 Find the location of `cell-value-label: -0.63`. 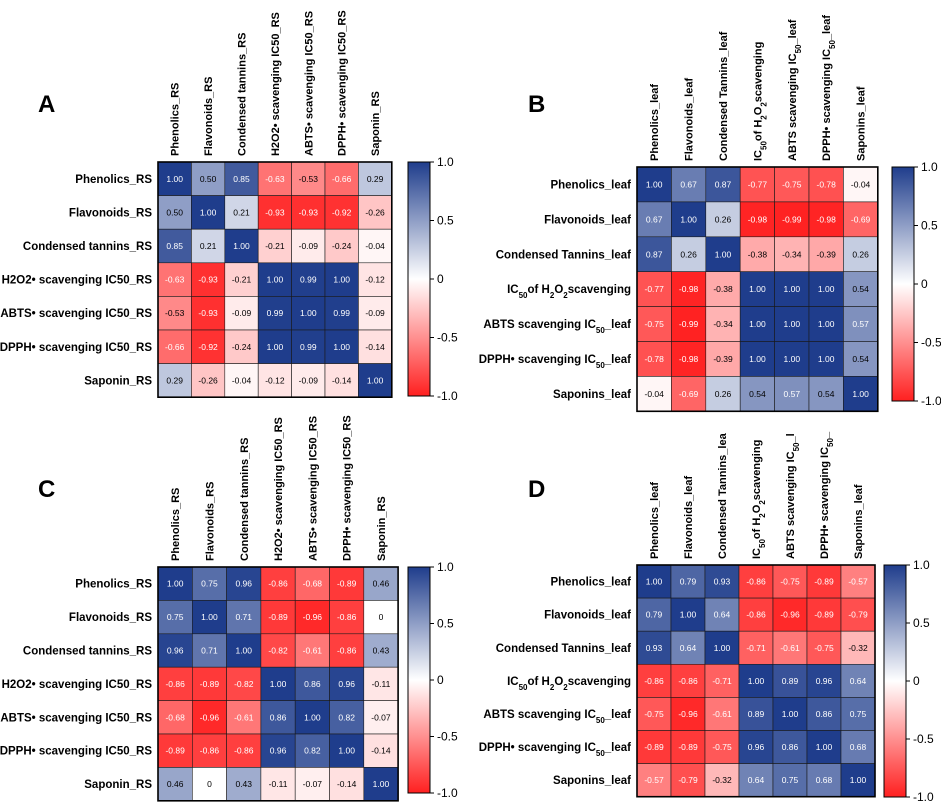

cell-value-label: -0.63 is located at coordinates (175, 280).